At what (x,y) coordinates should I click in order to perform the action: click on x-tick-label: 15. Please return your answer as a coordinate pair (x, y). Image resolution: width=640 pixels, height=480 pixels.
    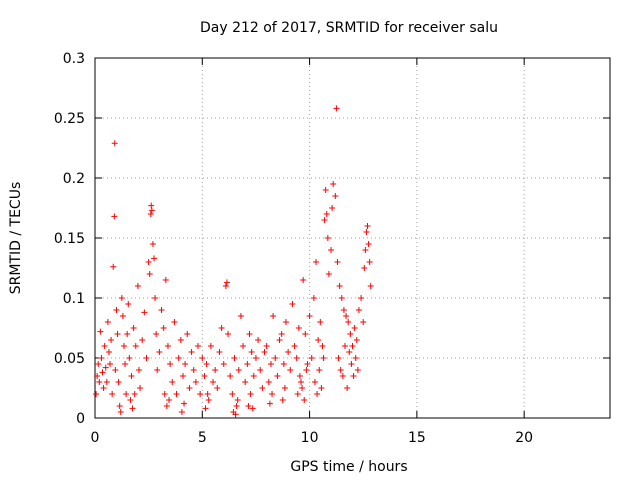
    Looking at the image, I should click on (417, 438).